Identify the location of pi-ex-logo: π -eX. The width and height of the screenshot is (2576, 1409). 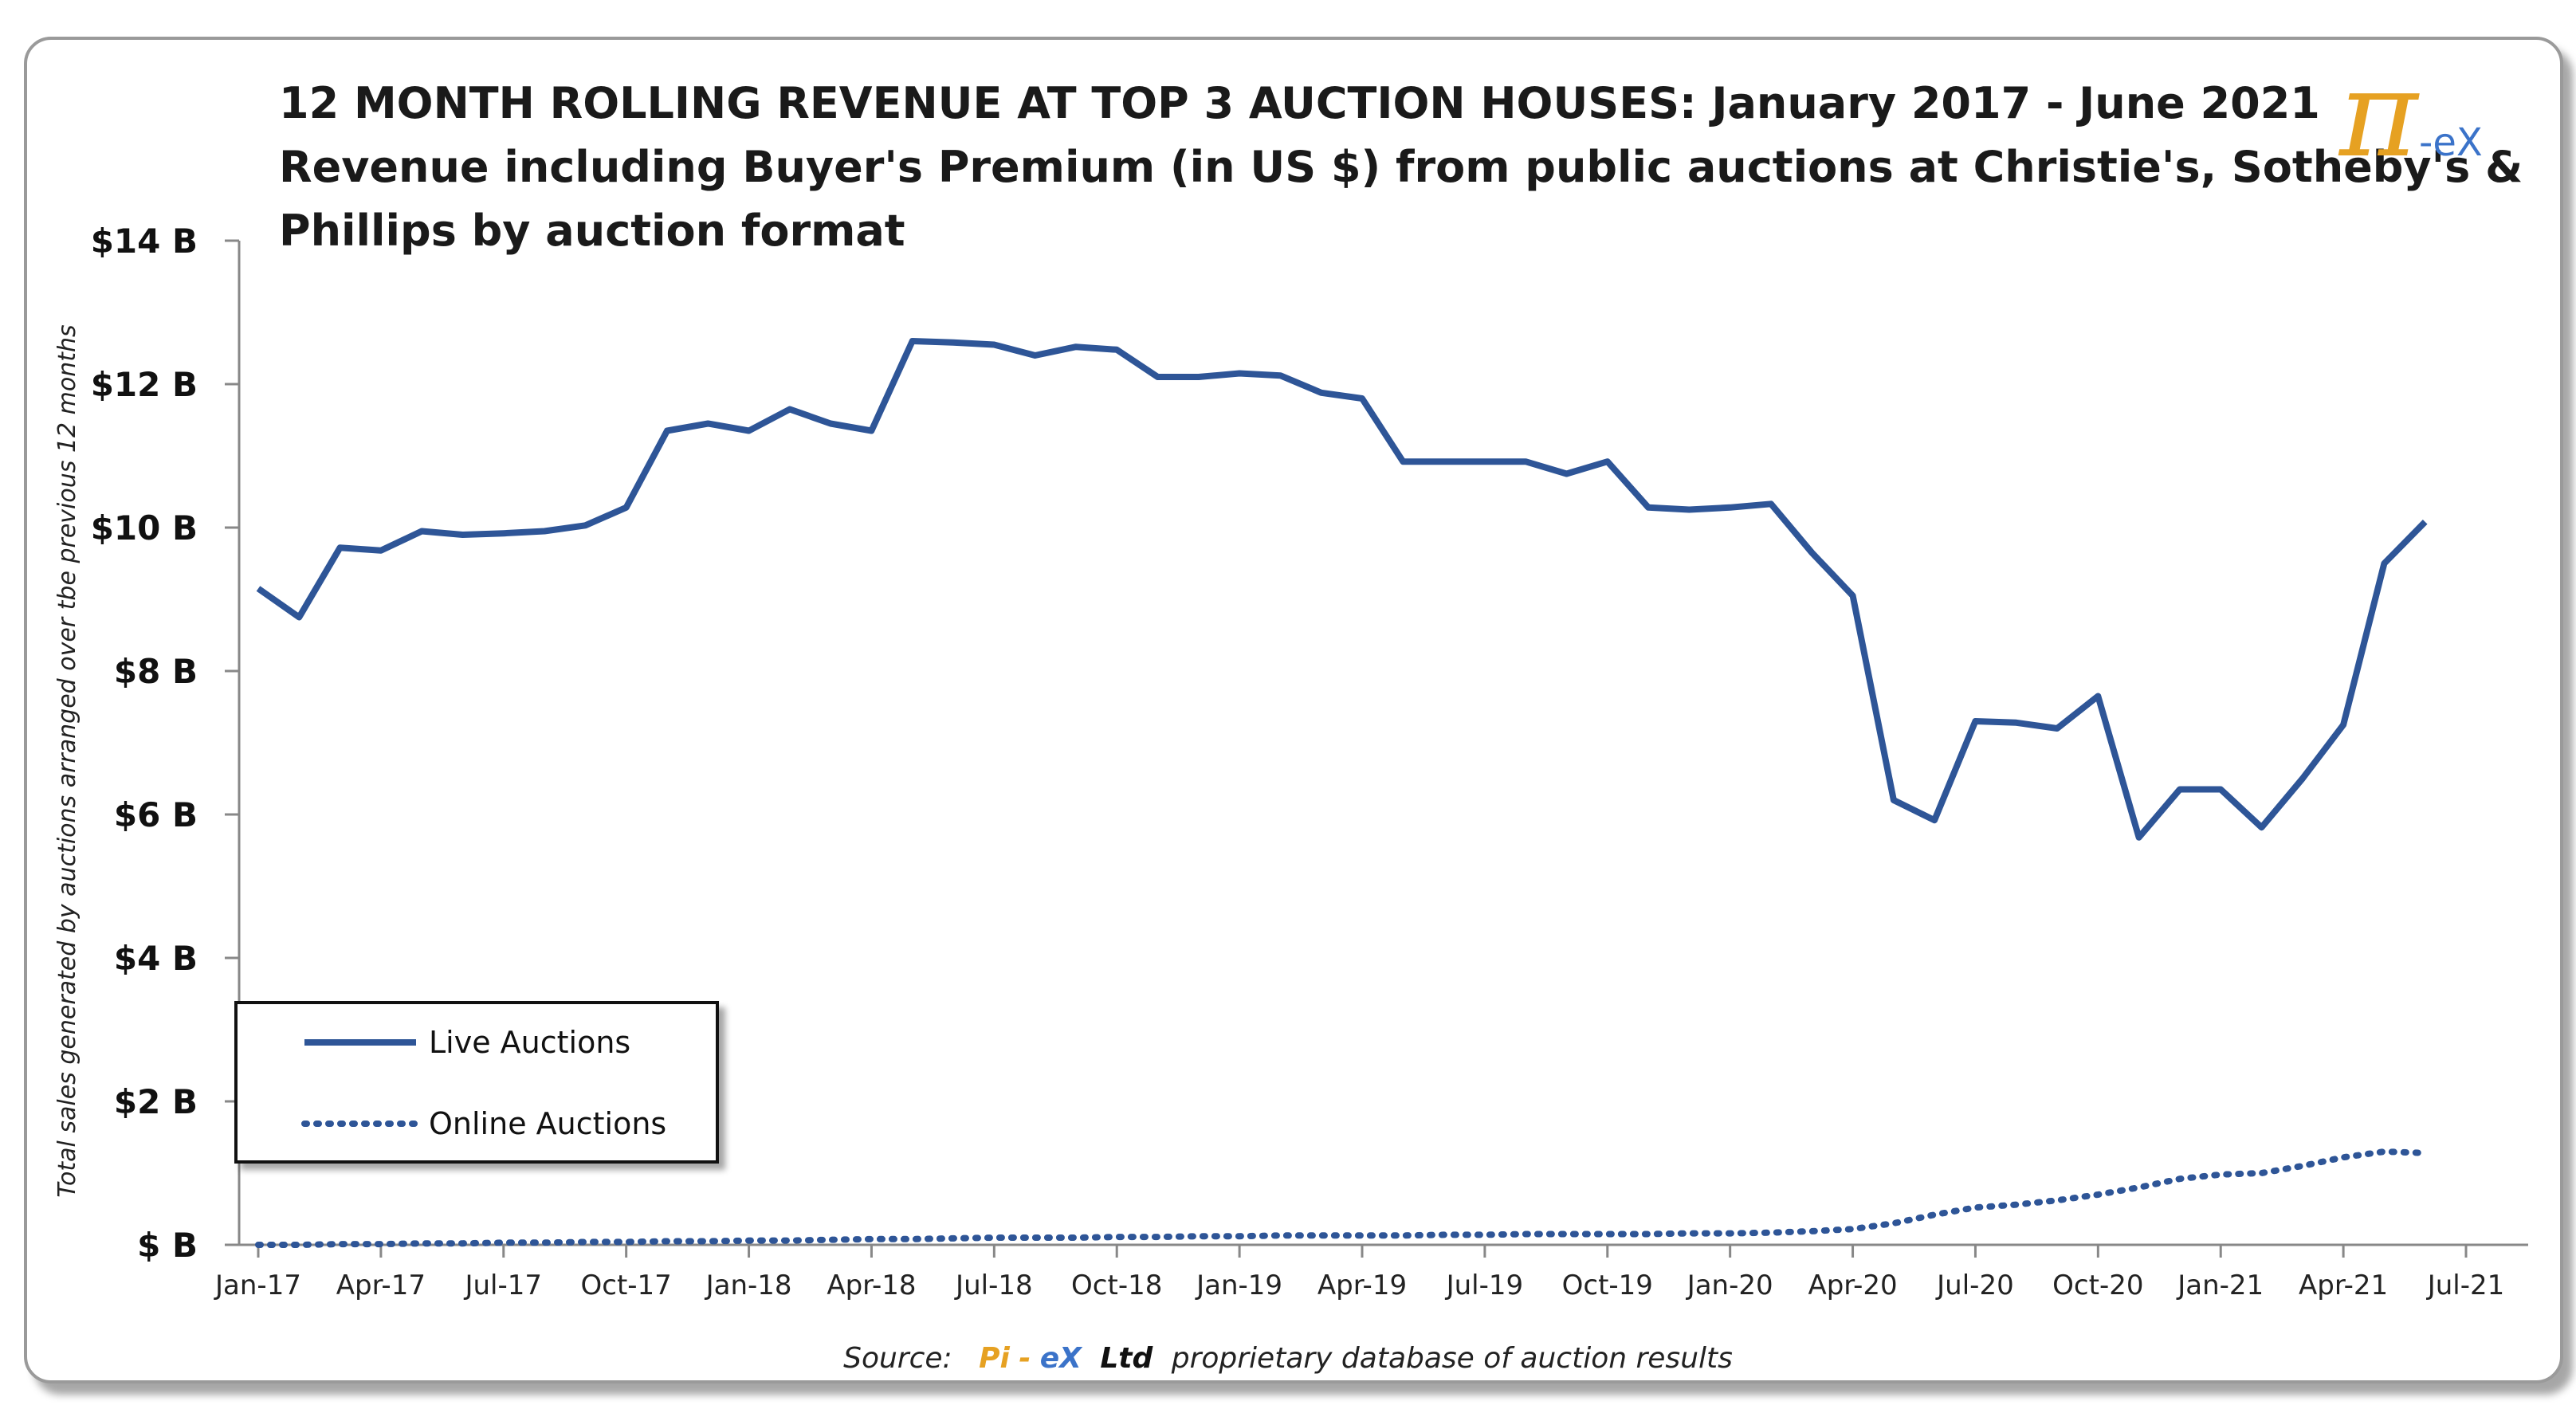
(2410, 114).